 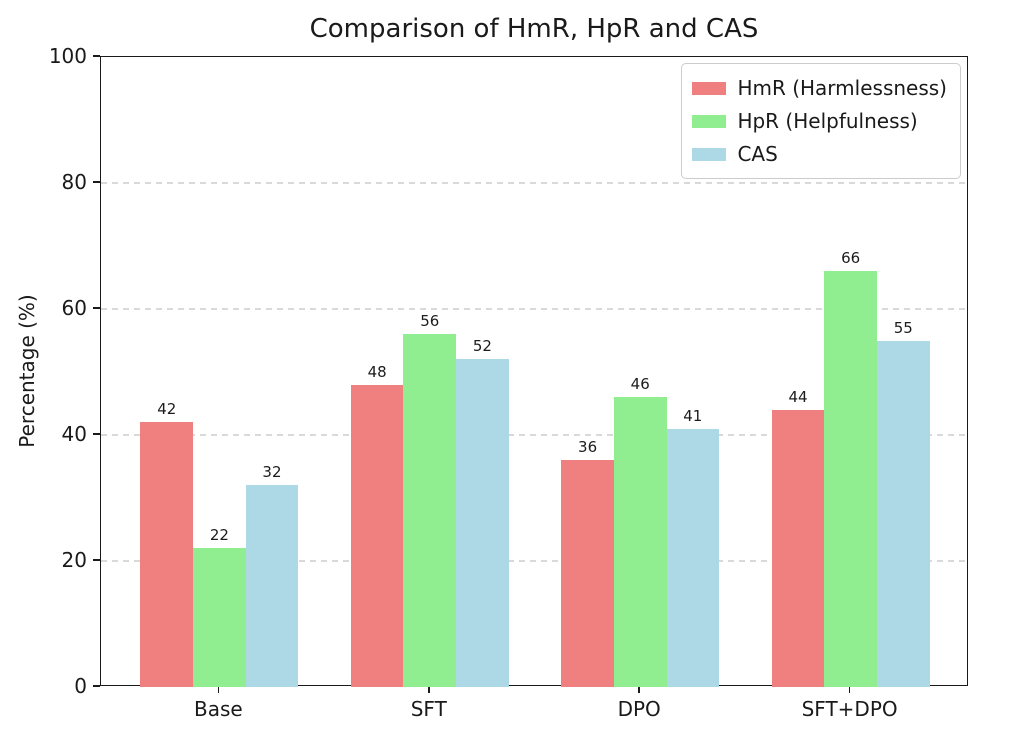 What do you see at coordinates (377, 371) in the screenshot?
I see `bar-value-label: 48` at bounding box center [377, 371].